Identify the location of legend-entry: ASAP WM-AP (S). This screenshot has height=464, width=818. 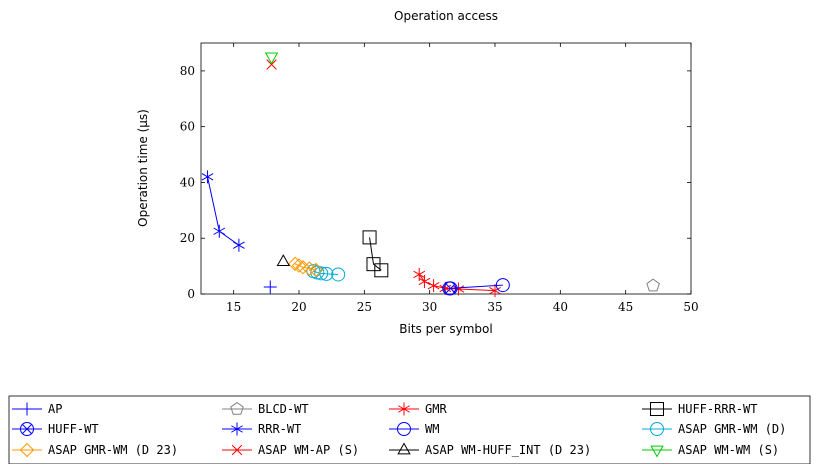
(290, 450).